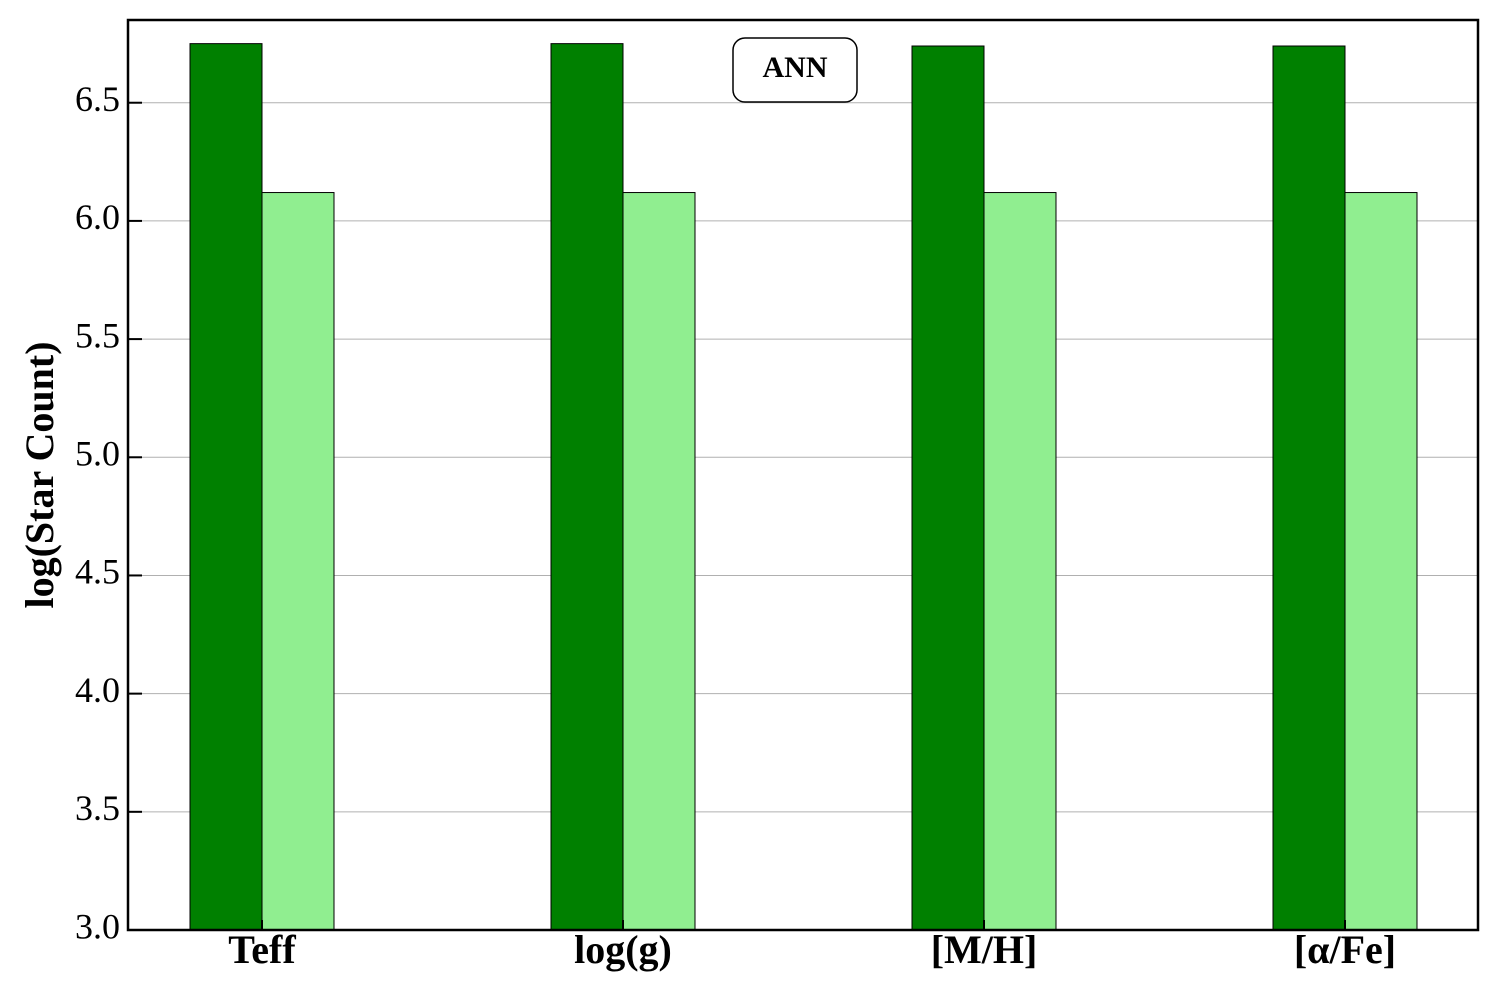  Describe the element at coordinates (97, 454) in the screenshot. I see `y-tick-label: 5.0` at that location.